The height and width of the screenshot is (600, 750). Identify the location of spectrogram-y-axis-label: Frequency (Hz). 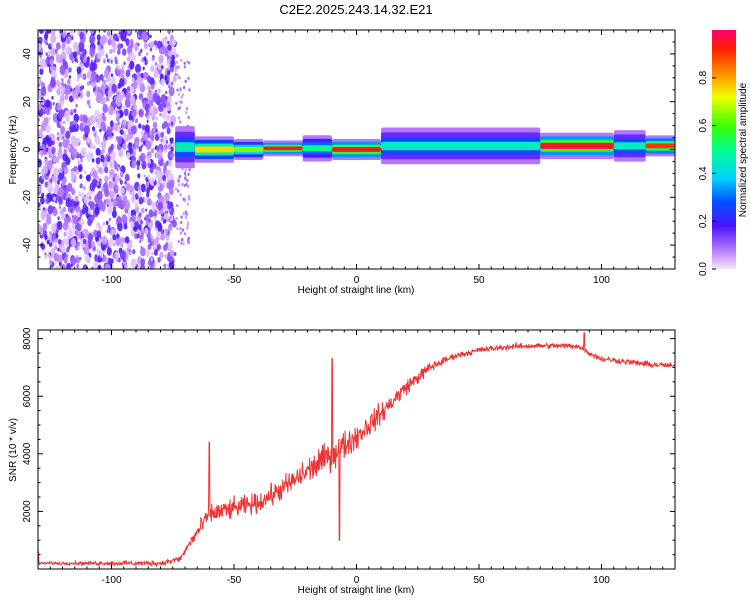
(13, 150).